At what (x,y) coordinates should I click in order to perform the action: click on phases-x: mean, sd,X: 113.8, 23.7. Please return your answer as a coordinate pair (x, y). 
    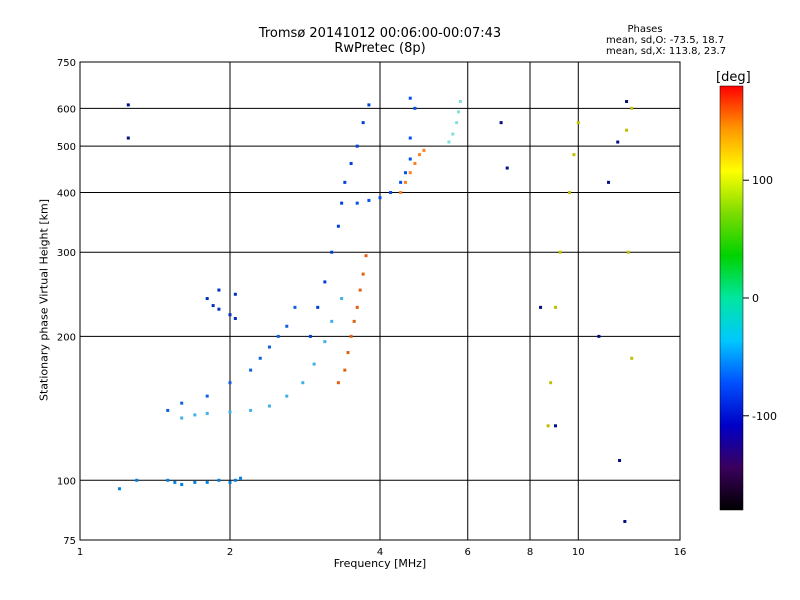
    Looking at the image, I should click on (666, 51).